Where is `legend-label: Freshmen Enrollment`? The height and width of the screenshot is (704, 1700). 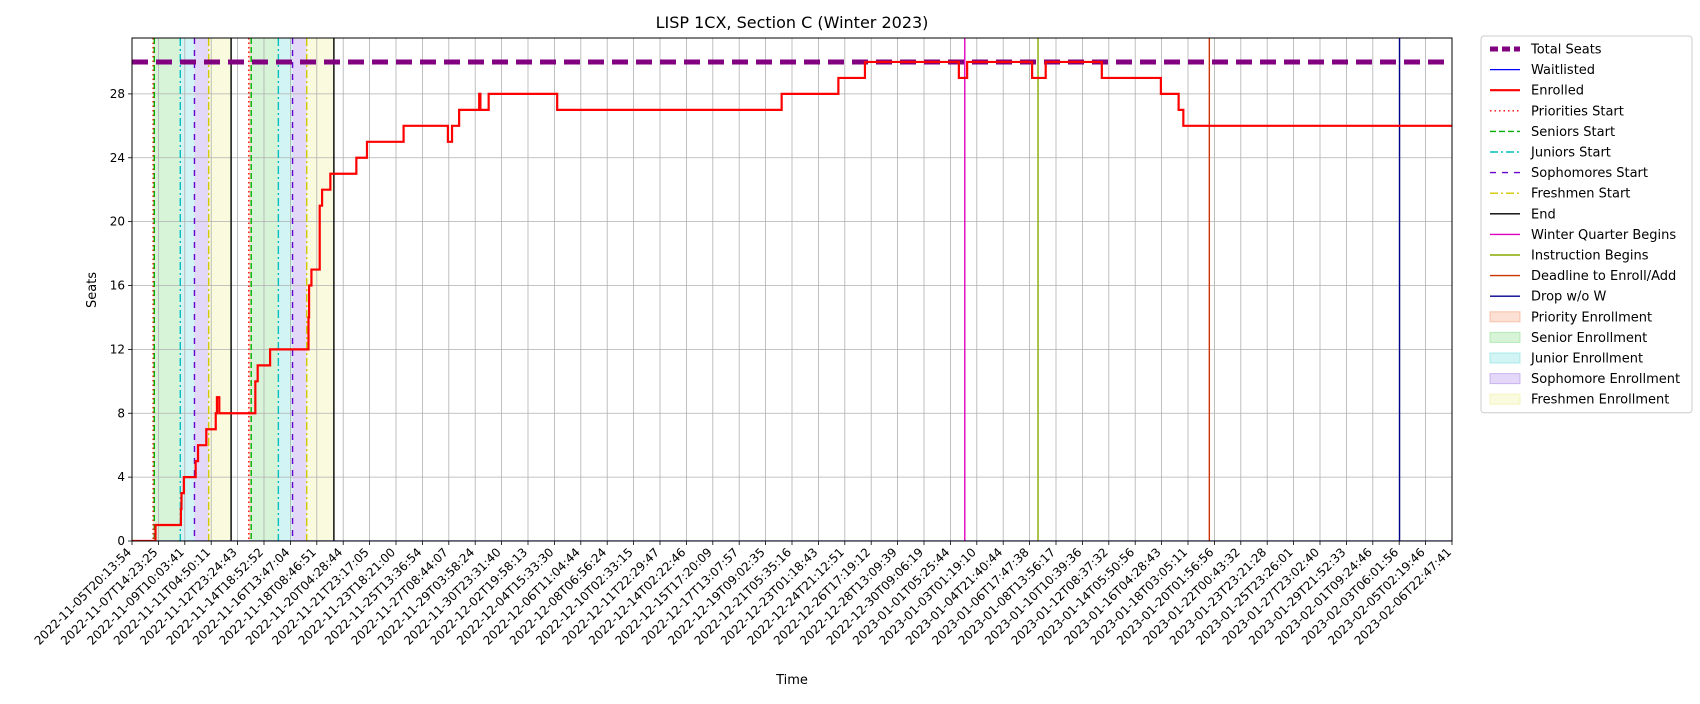 legend-label: Freshmen Enrollment is located at coordinates (1600, 400).